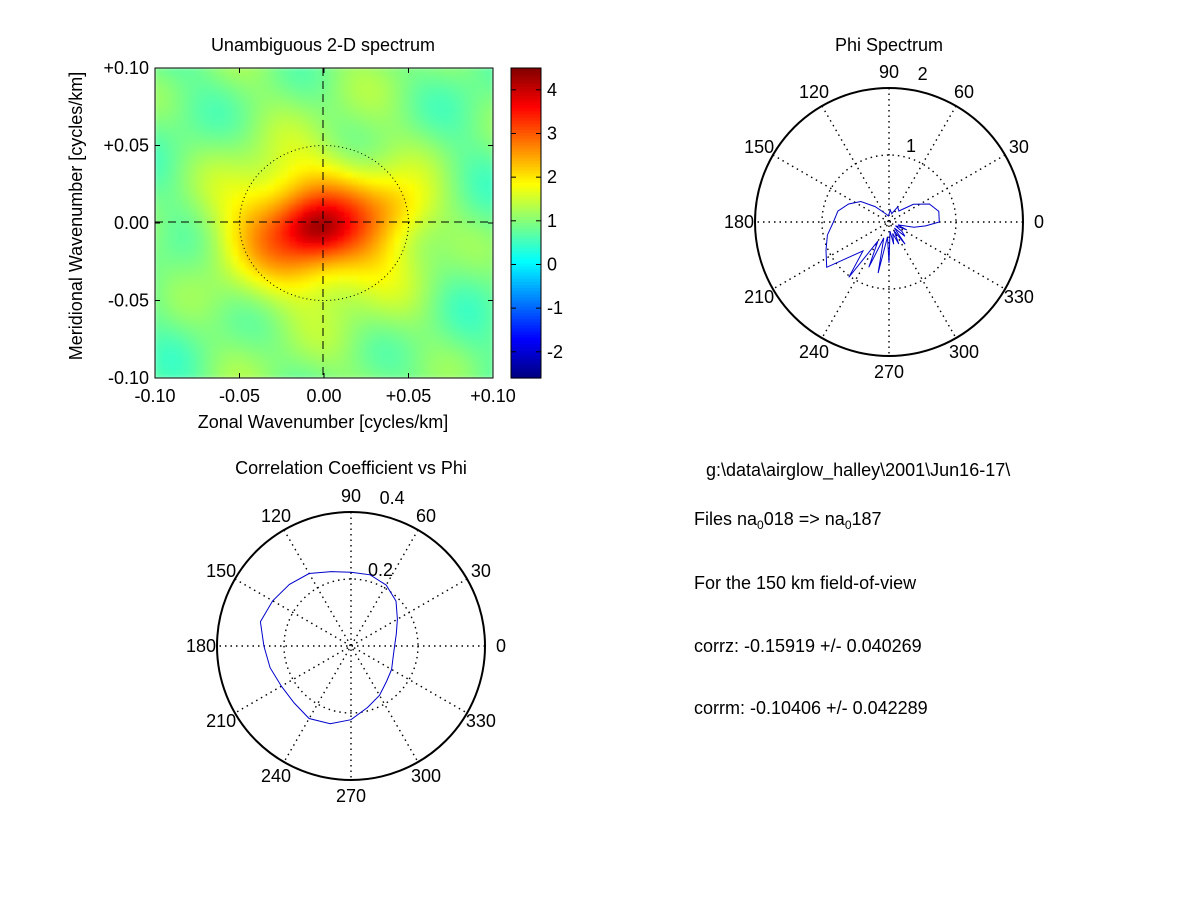  Describe the element at coordinates (128, 378) in the screenshot. I see `heatmap-y-tick-label: -0.10` at that location.